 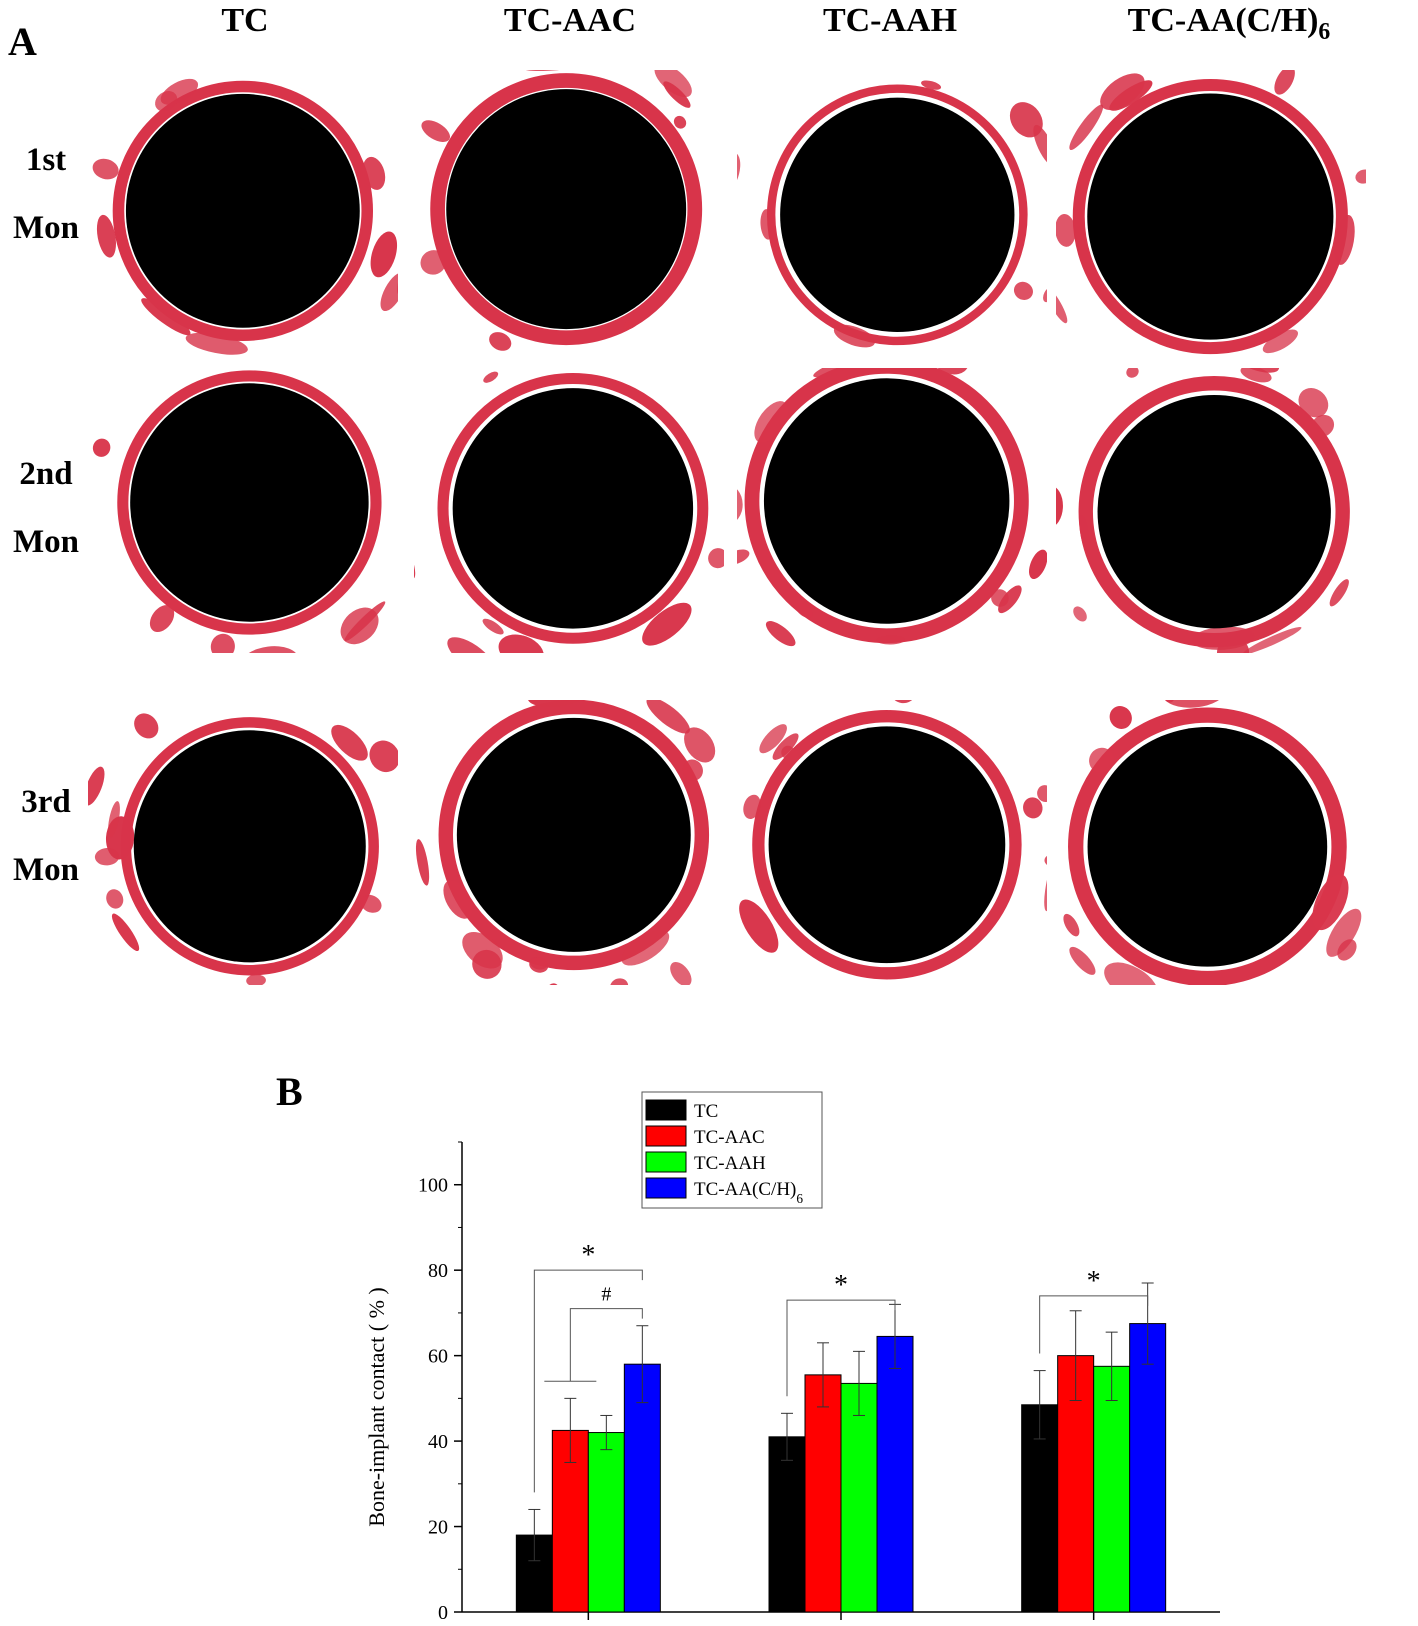 What do you see at coordinates (570, 20) in the screenshot?
I see `column-header-tc-aac: TC-AAC` at bounding box center [570, 20].